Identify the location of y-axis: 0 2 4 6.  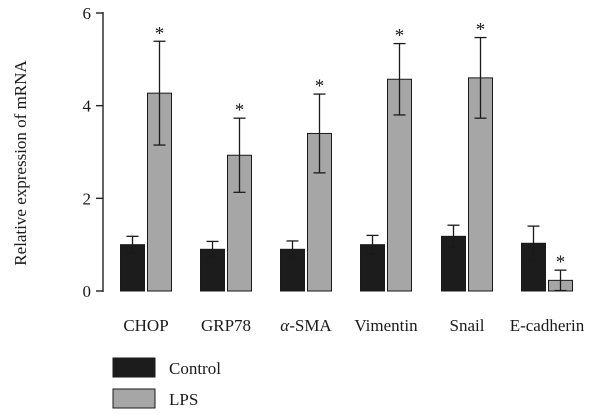
(93, 152).